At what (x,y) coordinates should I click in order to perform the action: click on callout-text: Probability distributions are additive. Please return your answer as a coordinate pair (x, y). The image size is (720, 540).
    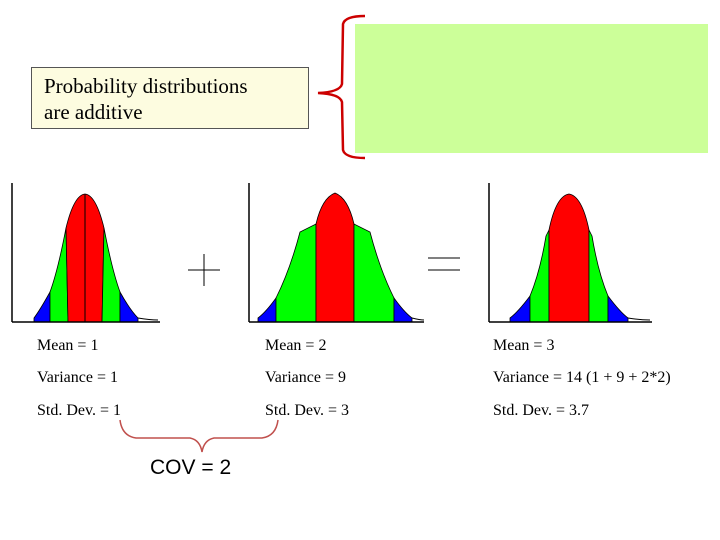
    Looking at the image, I should click on (174, 99).